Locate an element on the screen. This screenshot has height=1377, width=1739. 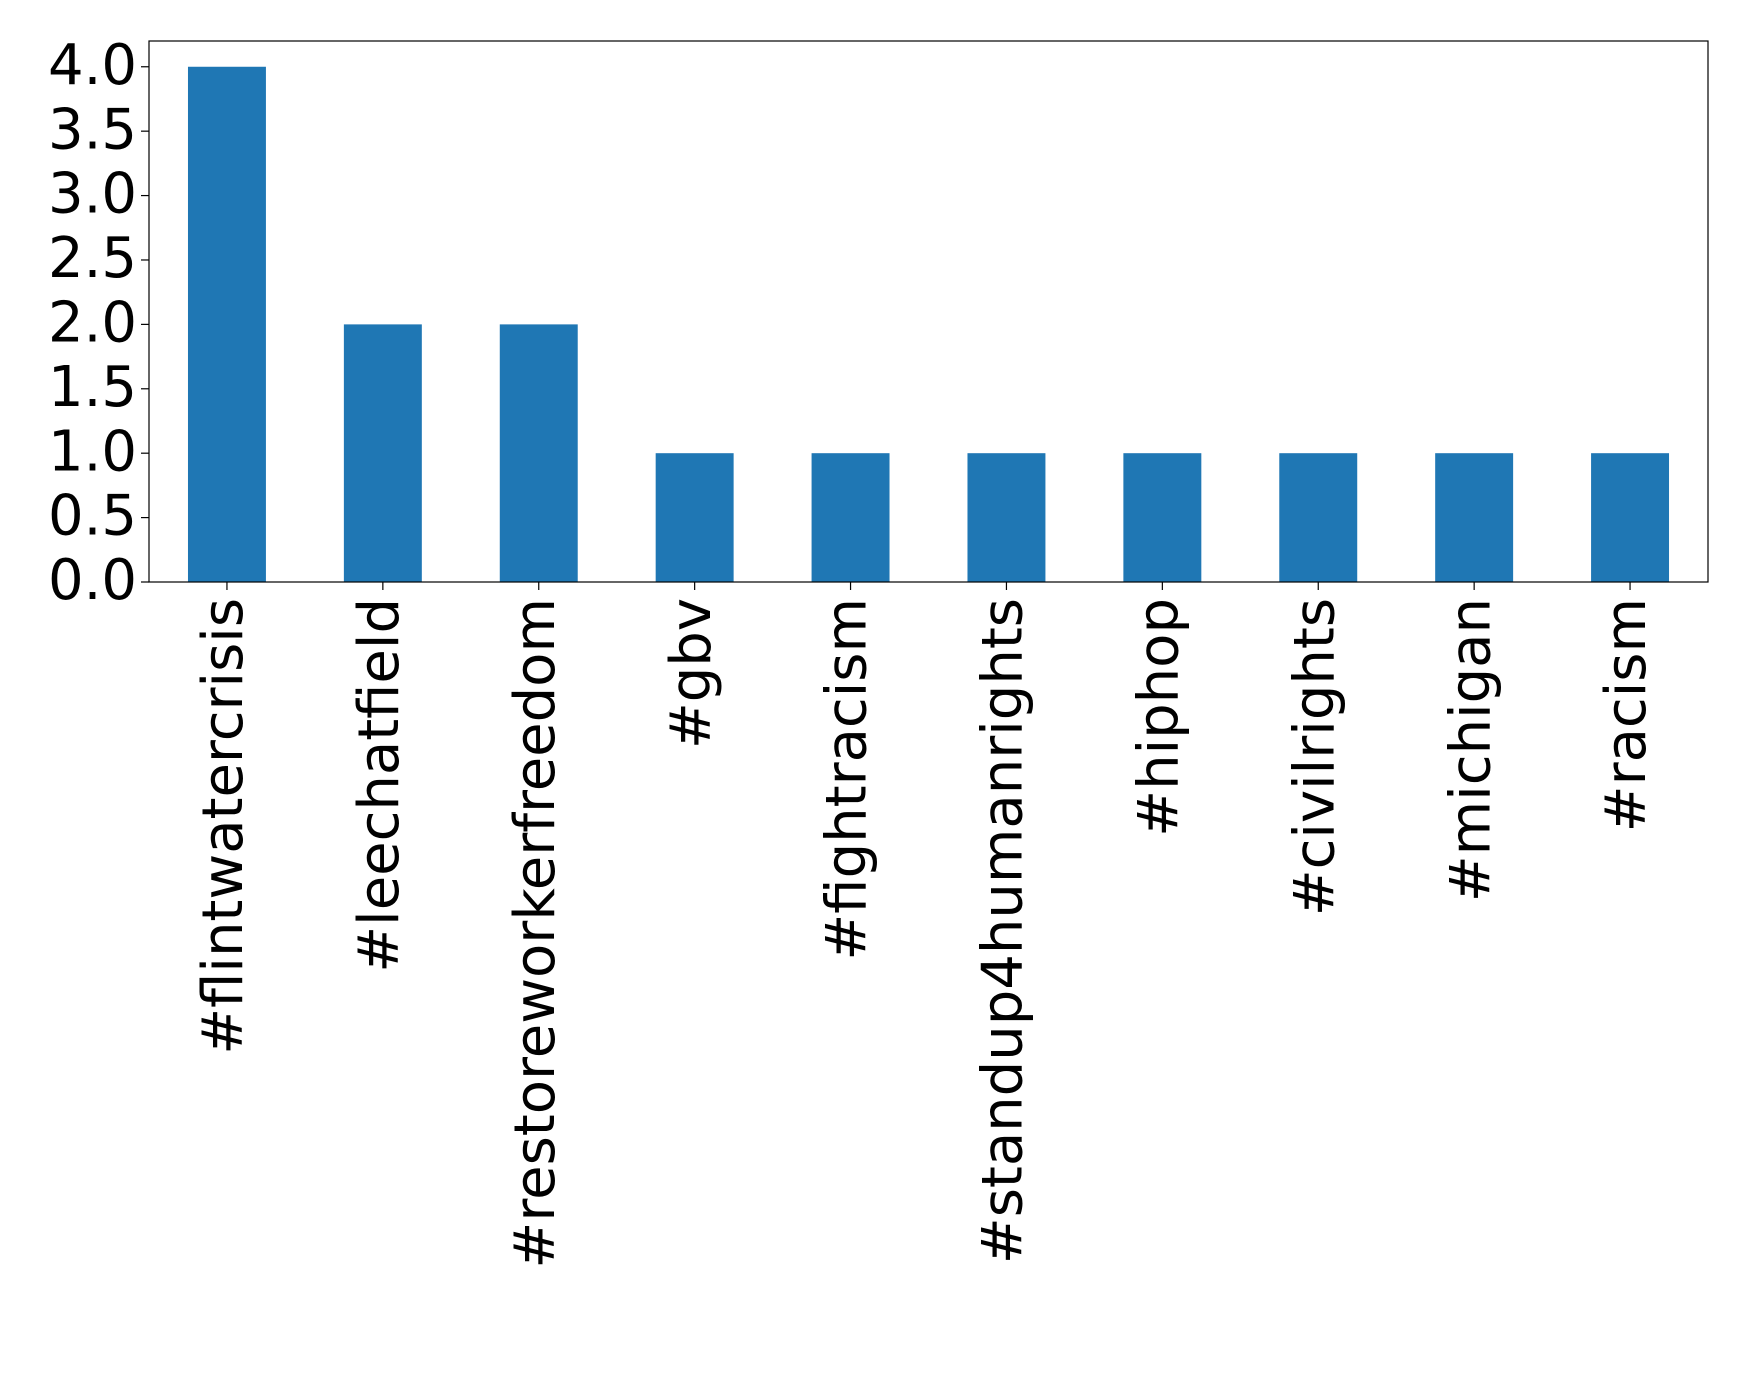
y-tick-label: 4.0 is located at coordinates (92, 65).